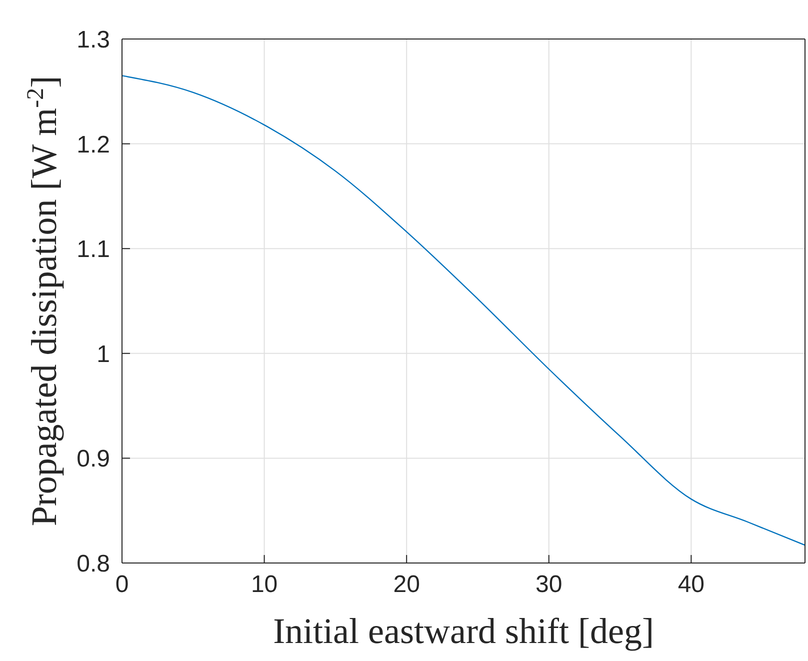 The width and height of the screenshot is (808, 661). Describe the element at coordinates (93, 250) in the screenshot. I see `y-tick-label: 1.1` at that location.